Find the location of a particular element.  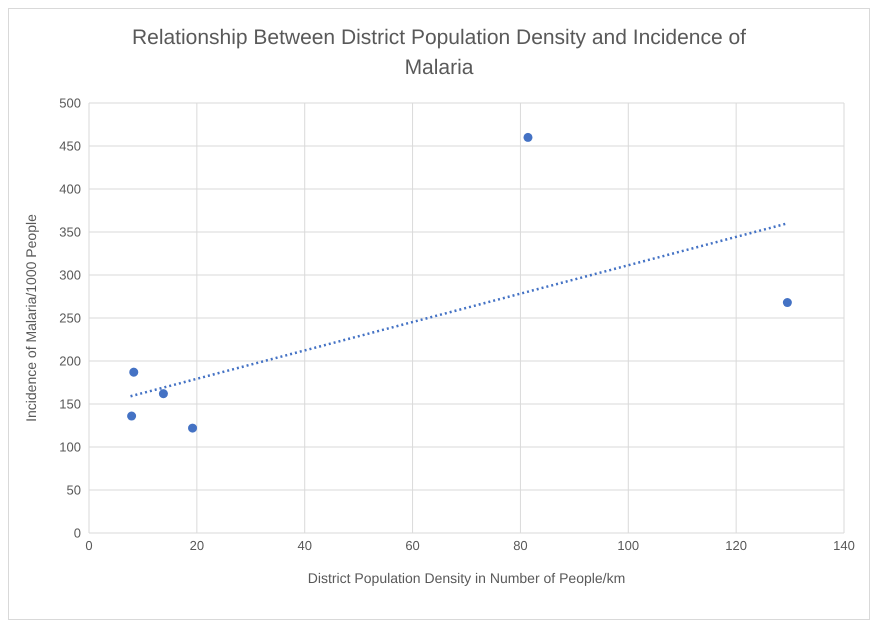

y-axis-title: Incidence of Malaria/1000 People is located at coordinates (30, 318).